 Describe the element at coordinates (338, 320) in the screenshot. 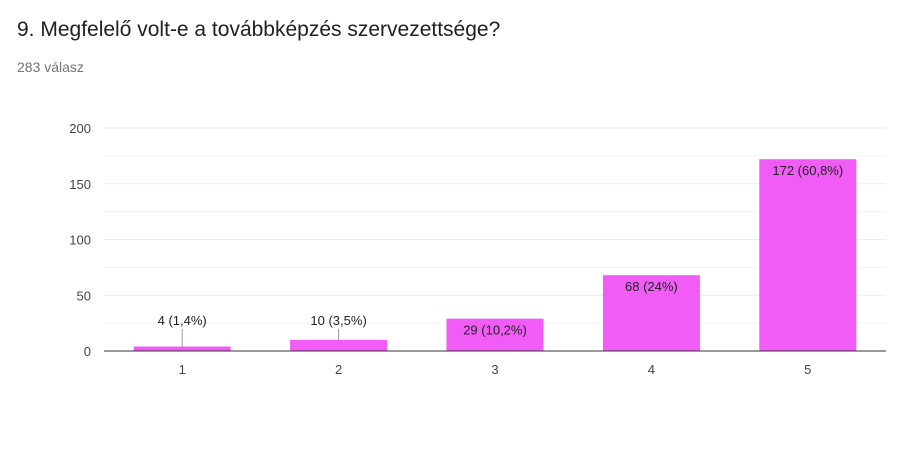

I see `data-label: 10 (3,5%)` at that location.